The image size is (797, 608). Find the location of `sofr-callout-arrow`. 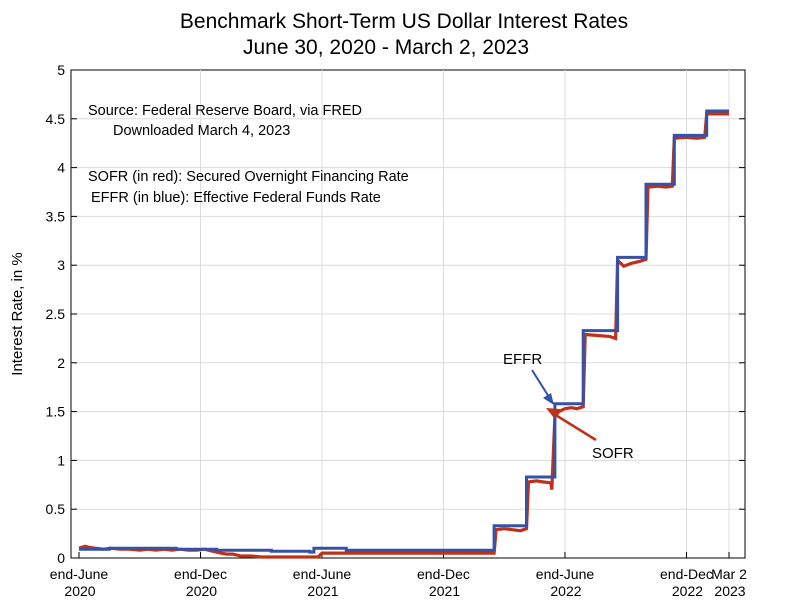

sofr-callout-arrow is located at coordinates (575, 427).